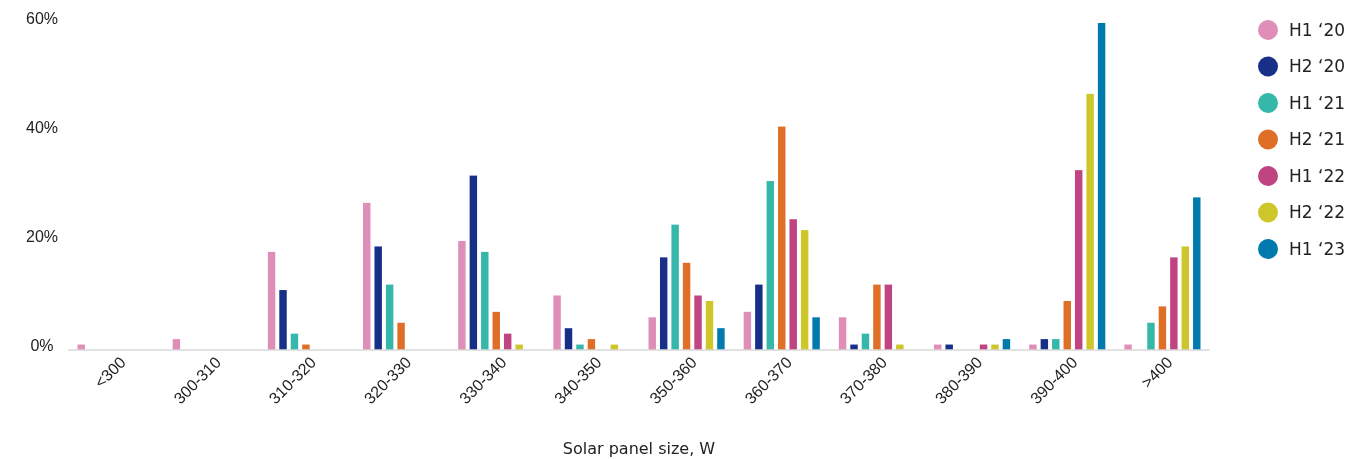 The image size is (1352, 459). I want to click on y-tick-label: 0%, so click(42, 346).